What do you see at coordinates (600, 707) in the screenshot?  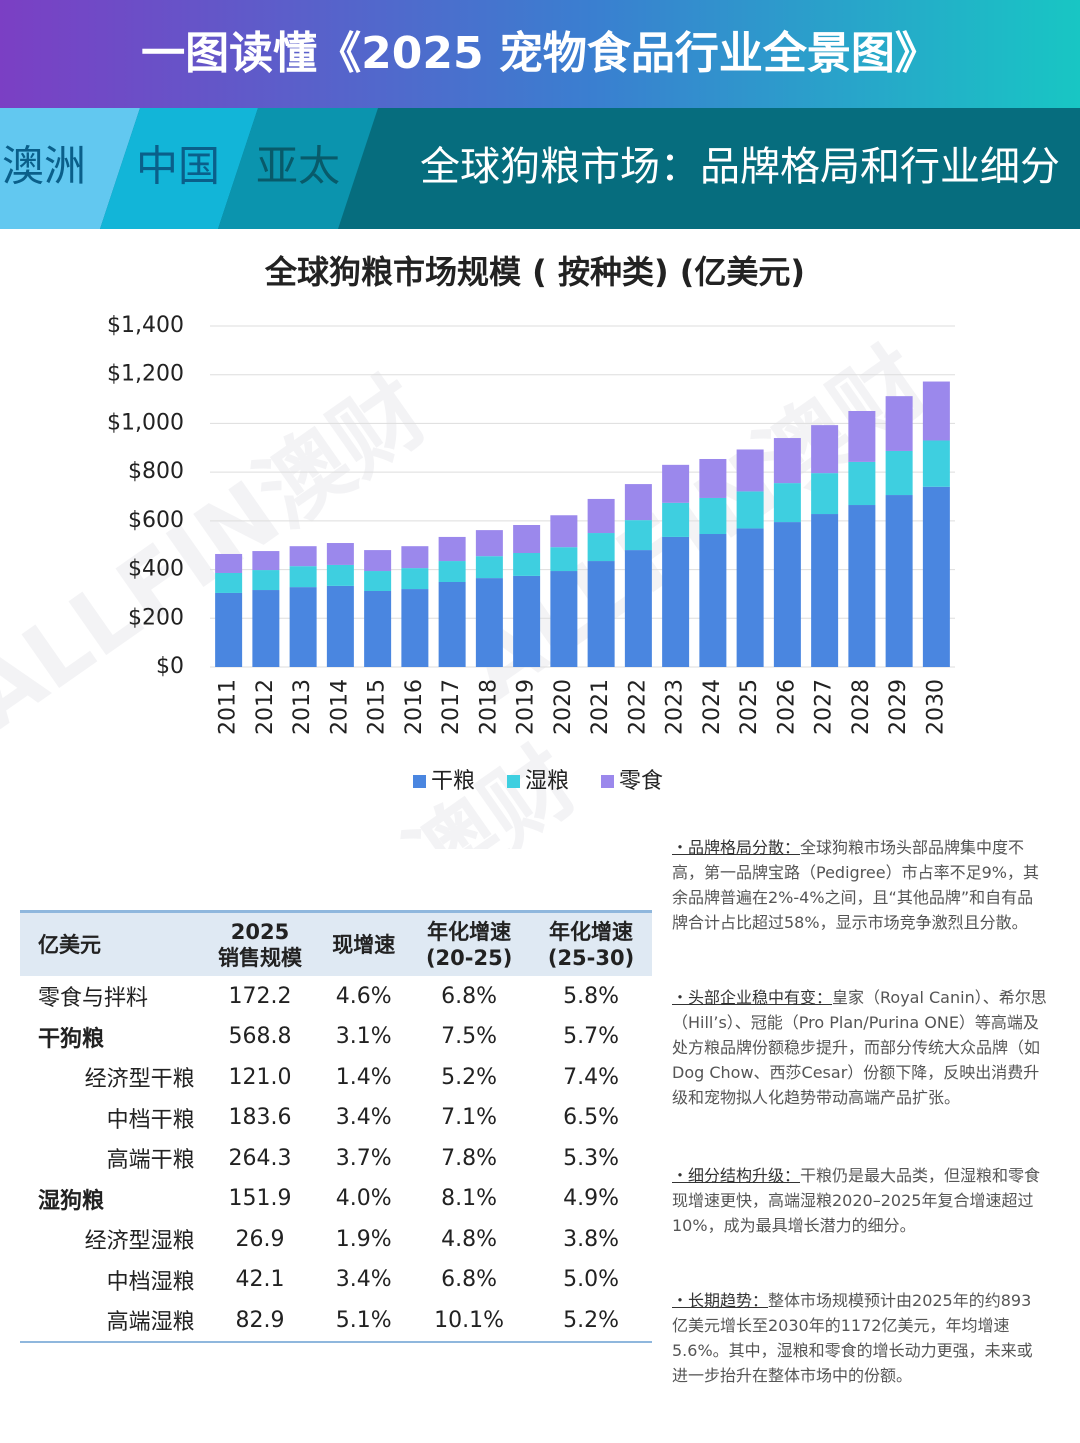 I see `x-tick-label: 2021` at bounding box center [600, 707].